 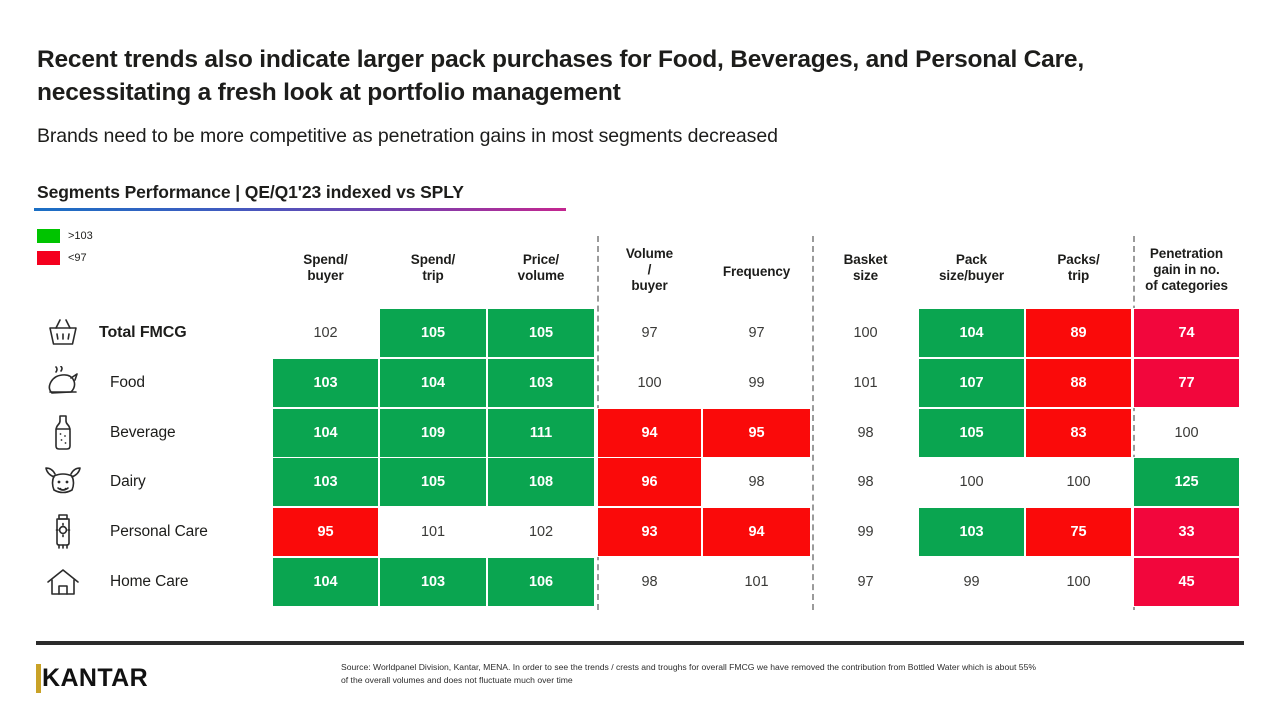 What do you see at coordinates (649, 532) in the screenshot?
I see `heatmap-cell: 93` at bounding box center [649, 532].